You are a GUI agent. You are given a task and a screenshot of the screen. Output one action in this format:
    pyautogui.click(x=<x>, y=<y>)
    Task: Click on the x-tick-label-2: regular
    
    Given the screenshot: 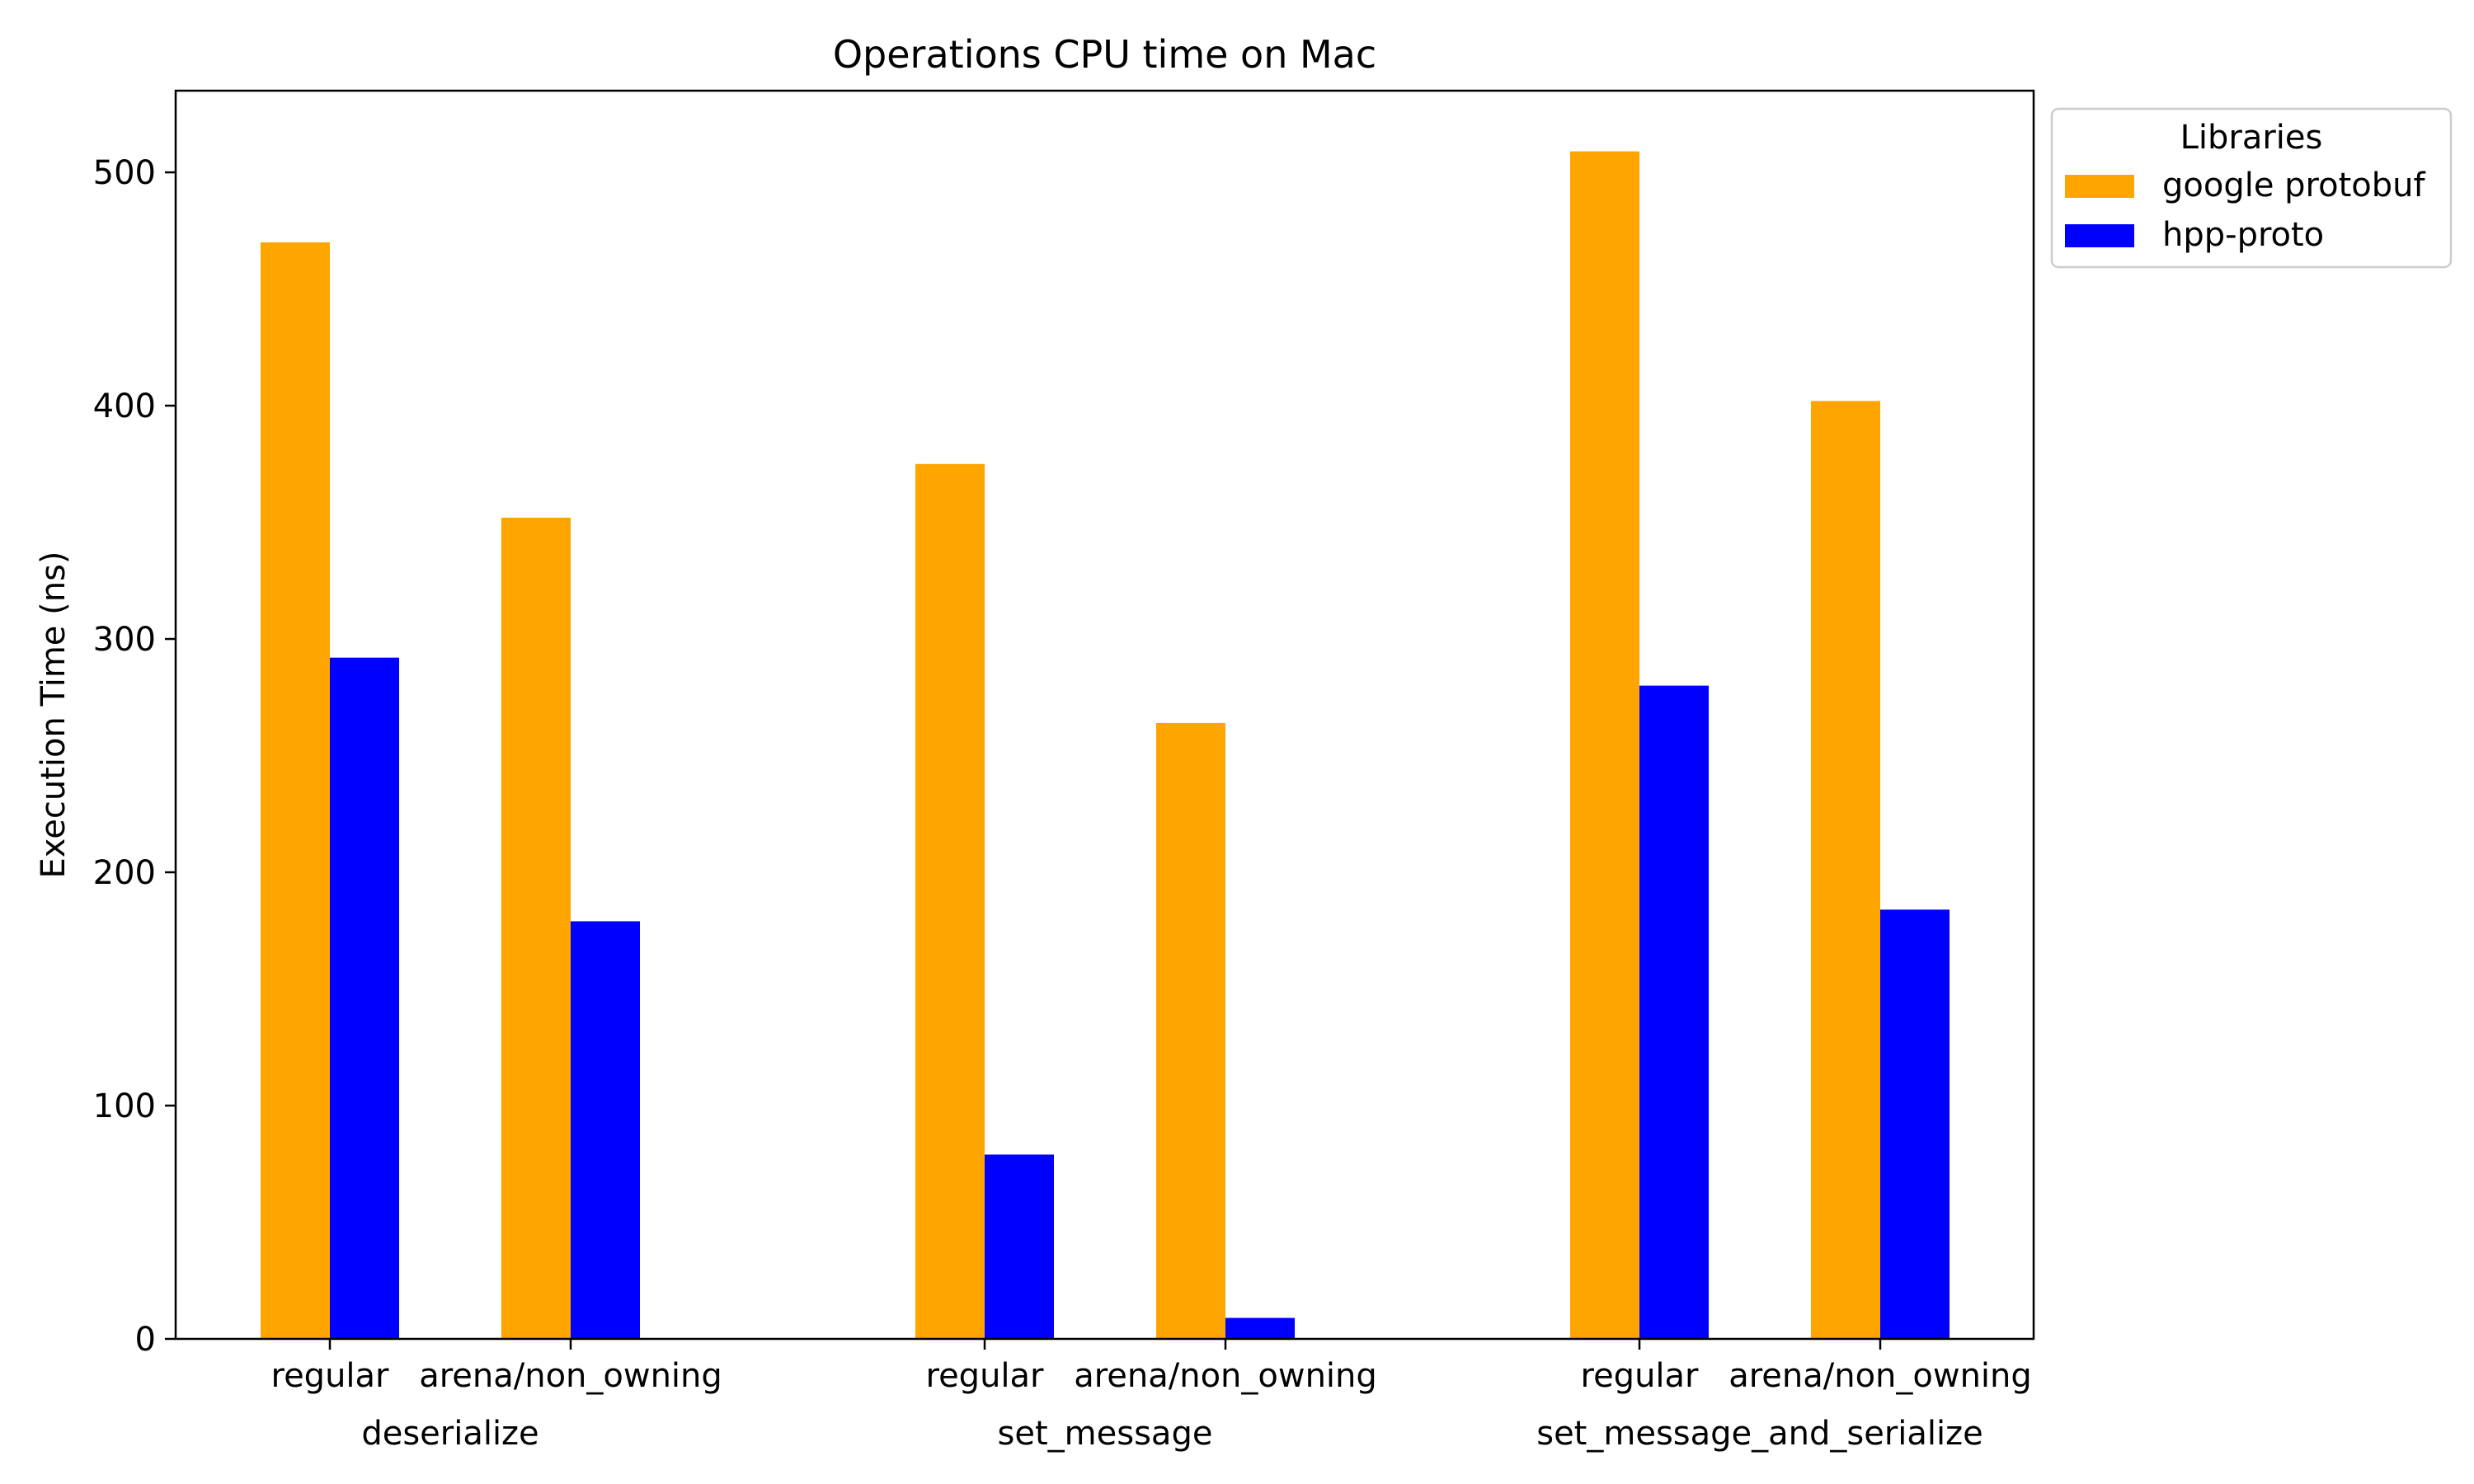 What is the action you would take?
    pyautogui.click(x=985, y=1376)
    